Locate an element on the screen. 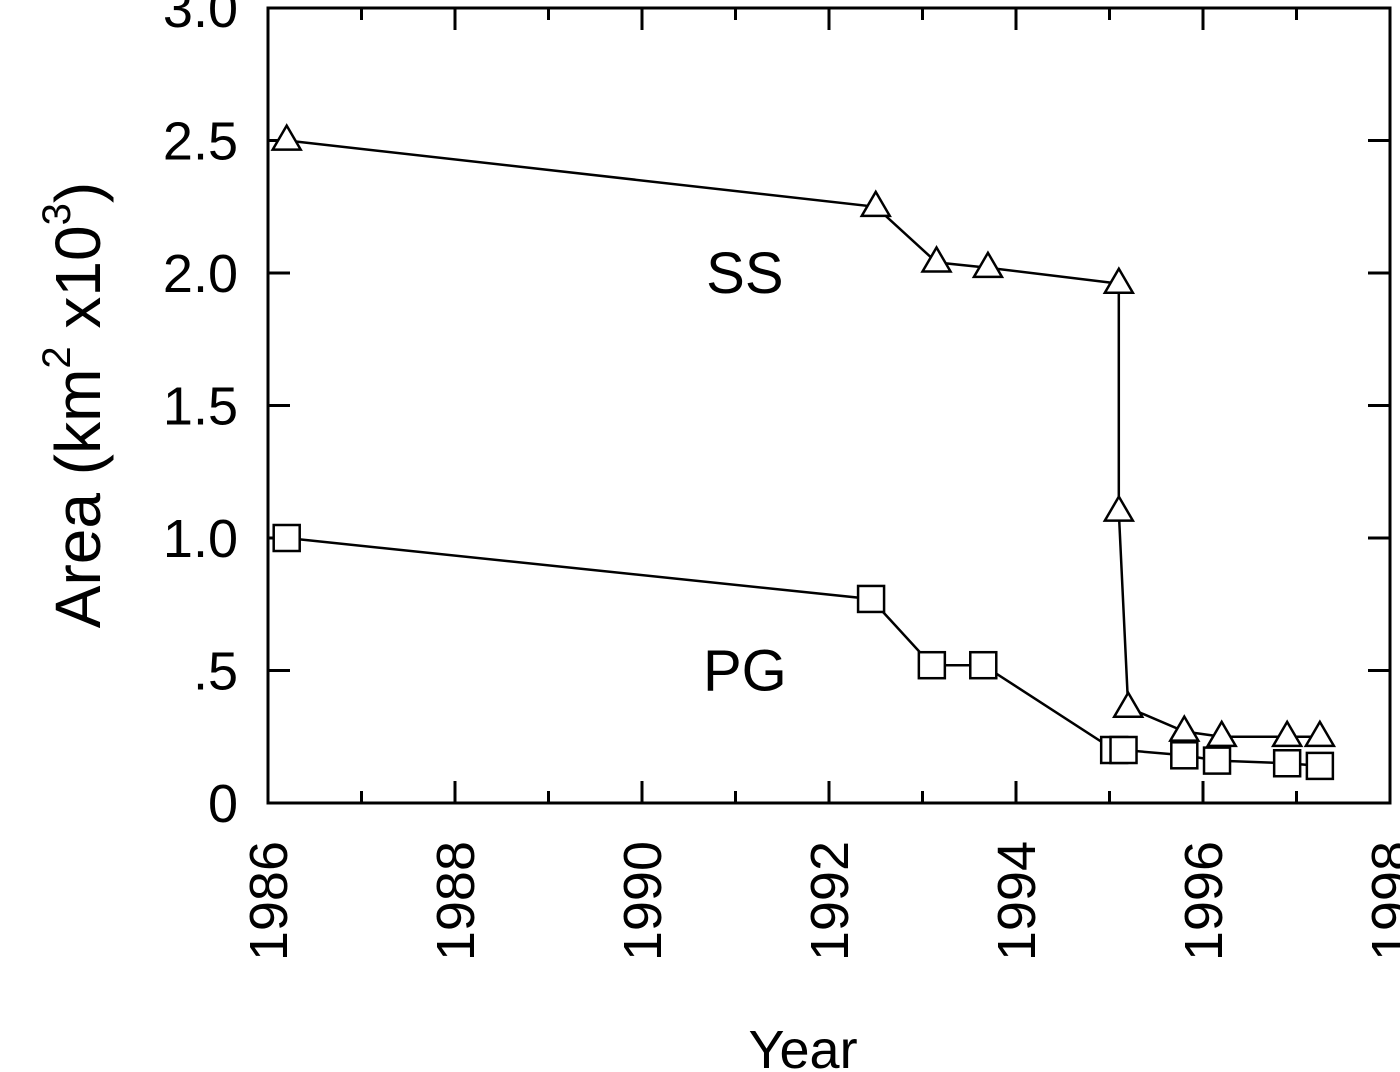  y-tick-label: 0 is located at coordinates (223, 804).